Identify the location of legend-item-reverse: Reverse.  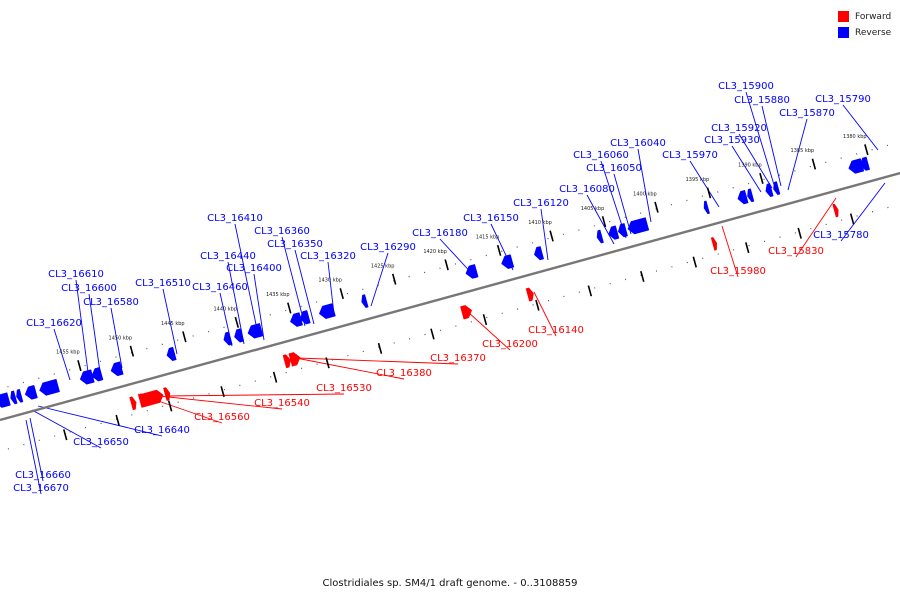
(864, 32).